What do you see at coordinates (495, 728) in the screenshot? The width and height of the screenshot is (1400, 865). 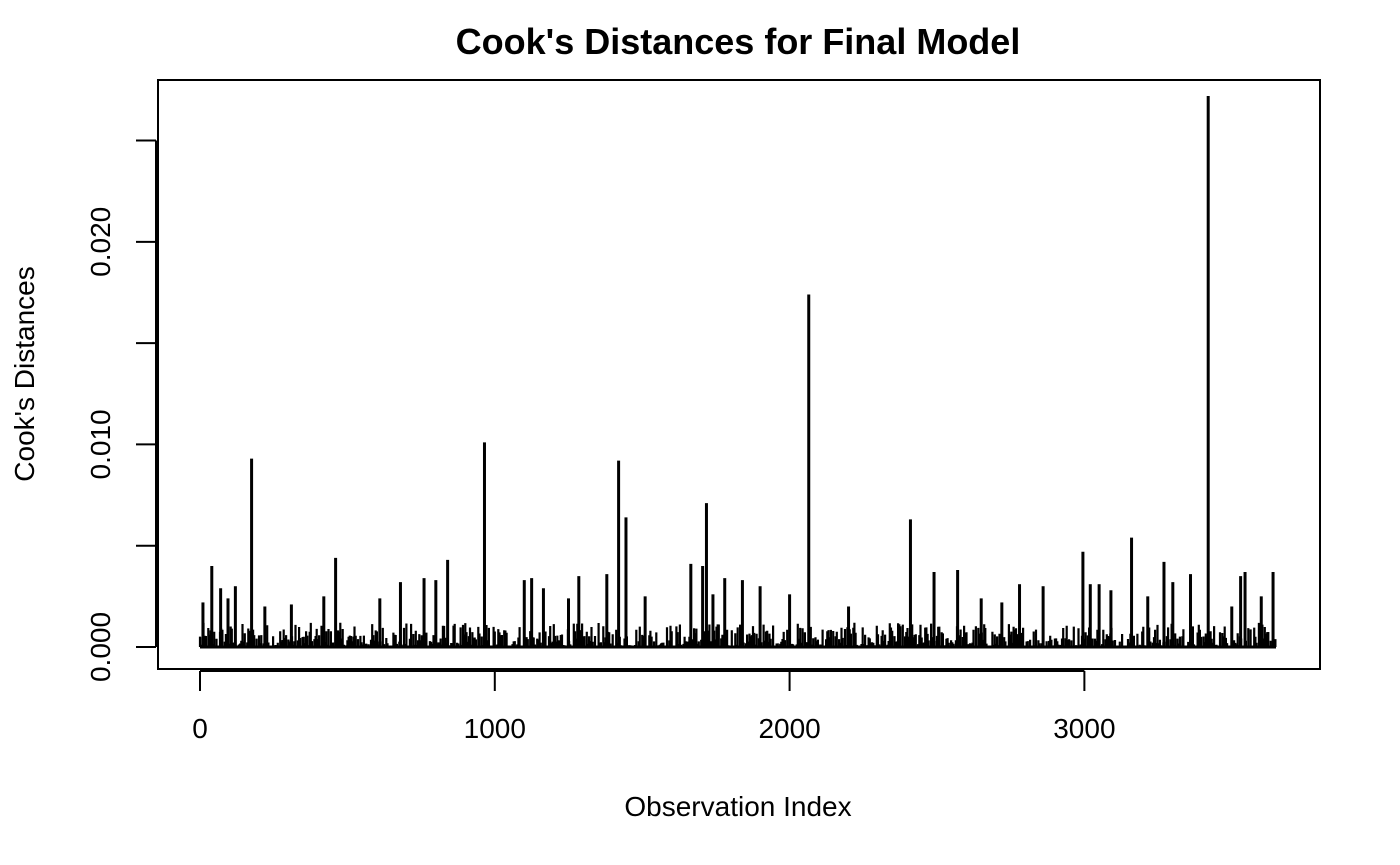 I see `x-tick-label: 1000` at bounding box center [495, 728].